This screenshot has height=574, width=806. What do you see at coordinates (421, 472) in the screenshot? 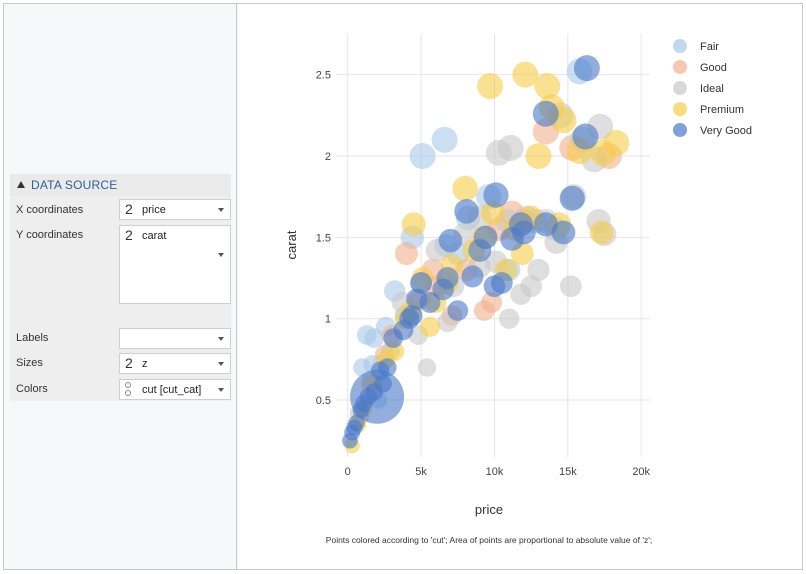
I see `x-tick-label: 5k` at bounding box center [421, 472].